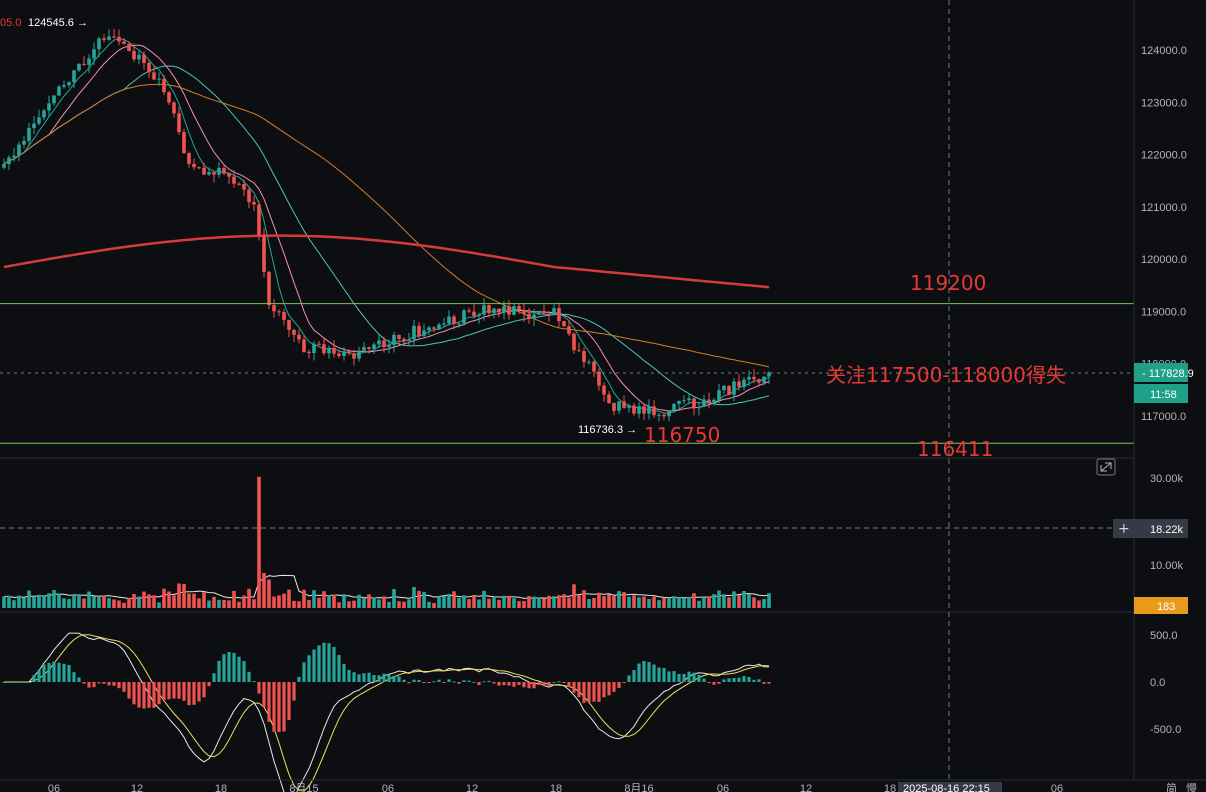 This screenshot has height=792, width=1206. Describe the element at coordinates (946, 787) in the screenshot. I see `crosshair-date-value: 2025-08-16 22:15` at that location.